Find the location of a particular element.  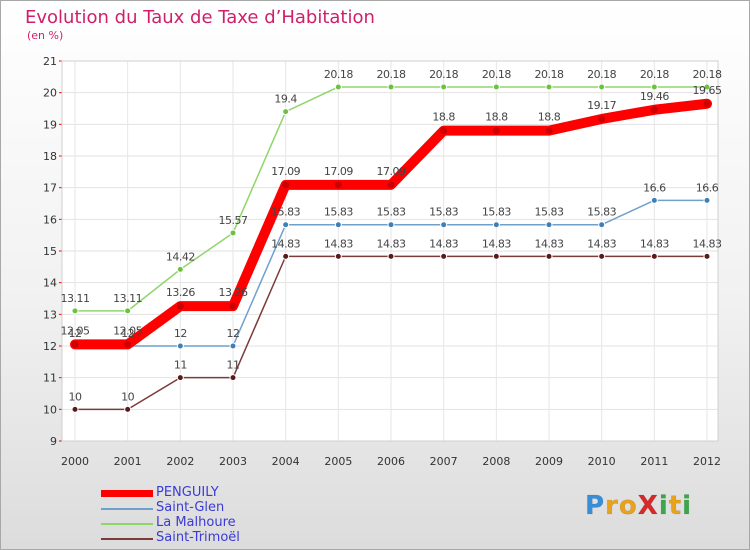

data-label-penguily: 19.46 is located at coordinates (654, 96).